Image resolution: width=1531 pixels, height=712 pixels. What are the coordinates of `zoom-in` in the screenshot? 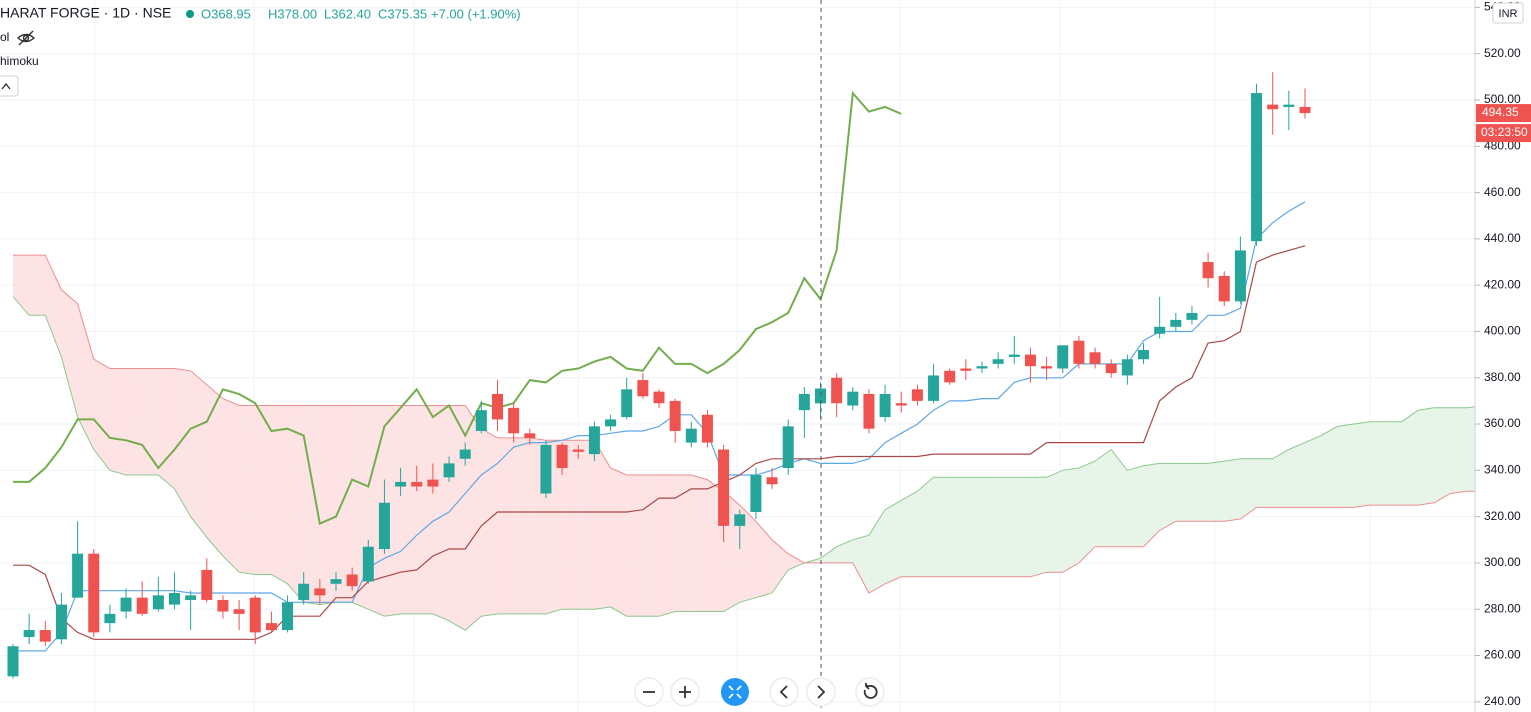 It's located at (685, 692).